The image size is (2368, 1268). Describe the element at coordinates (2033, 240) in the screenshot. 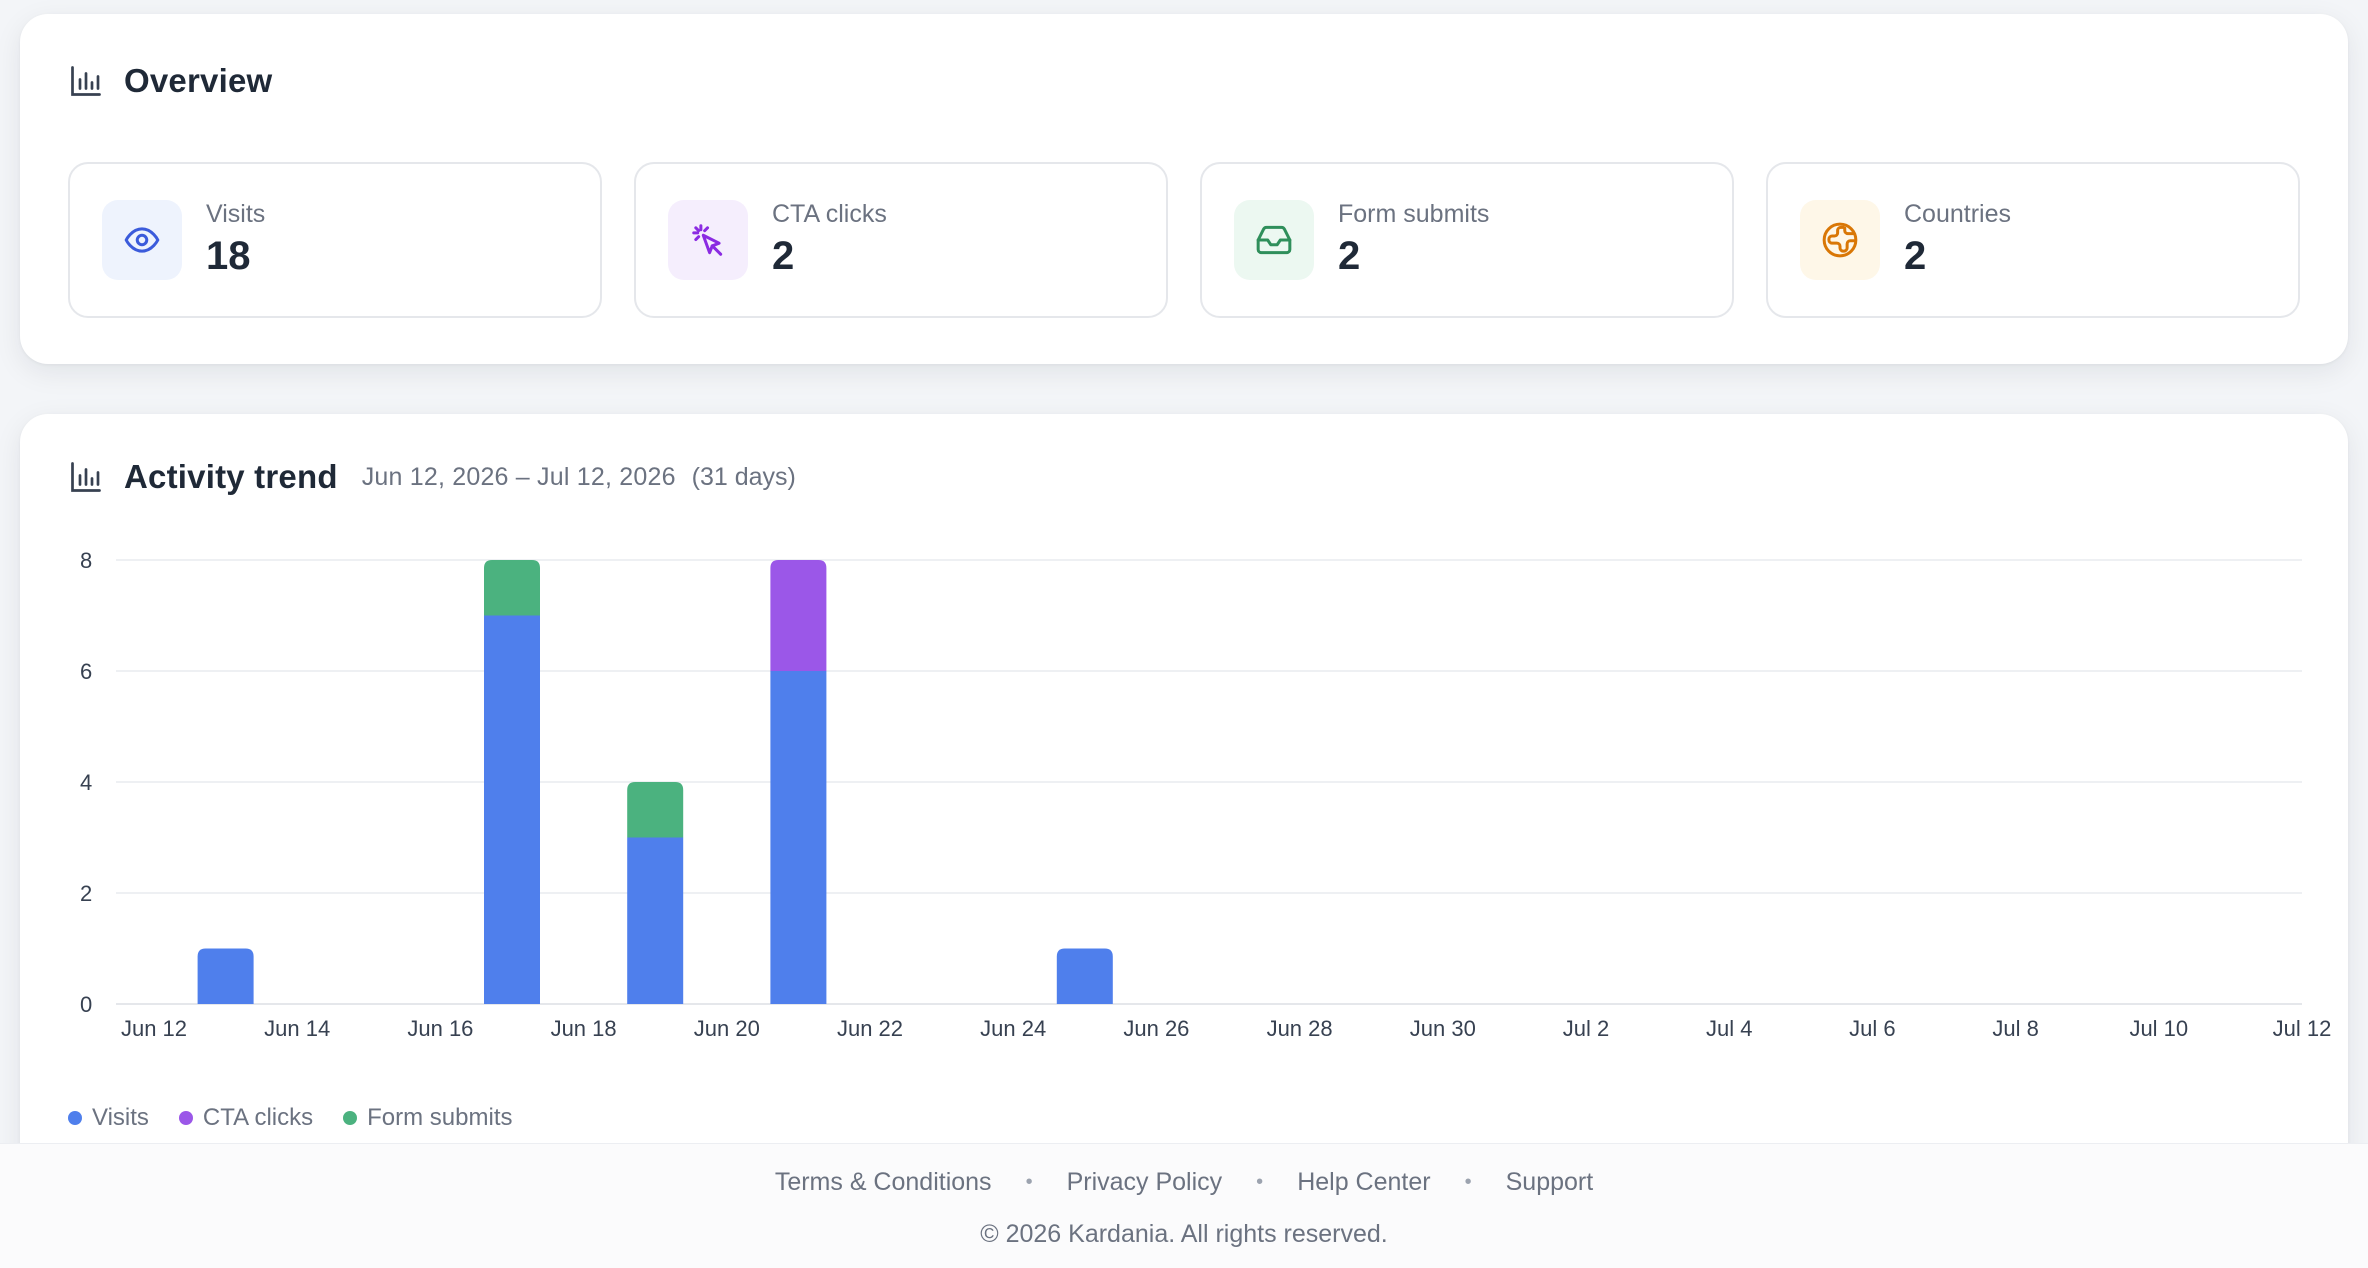

I see `stat-card-countries: Countries 2` at that location.